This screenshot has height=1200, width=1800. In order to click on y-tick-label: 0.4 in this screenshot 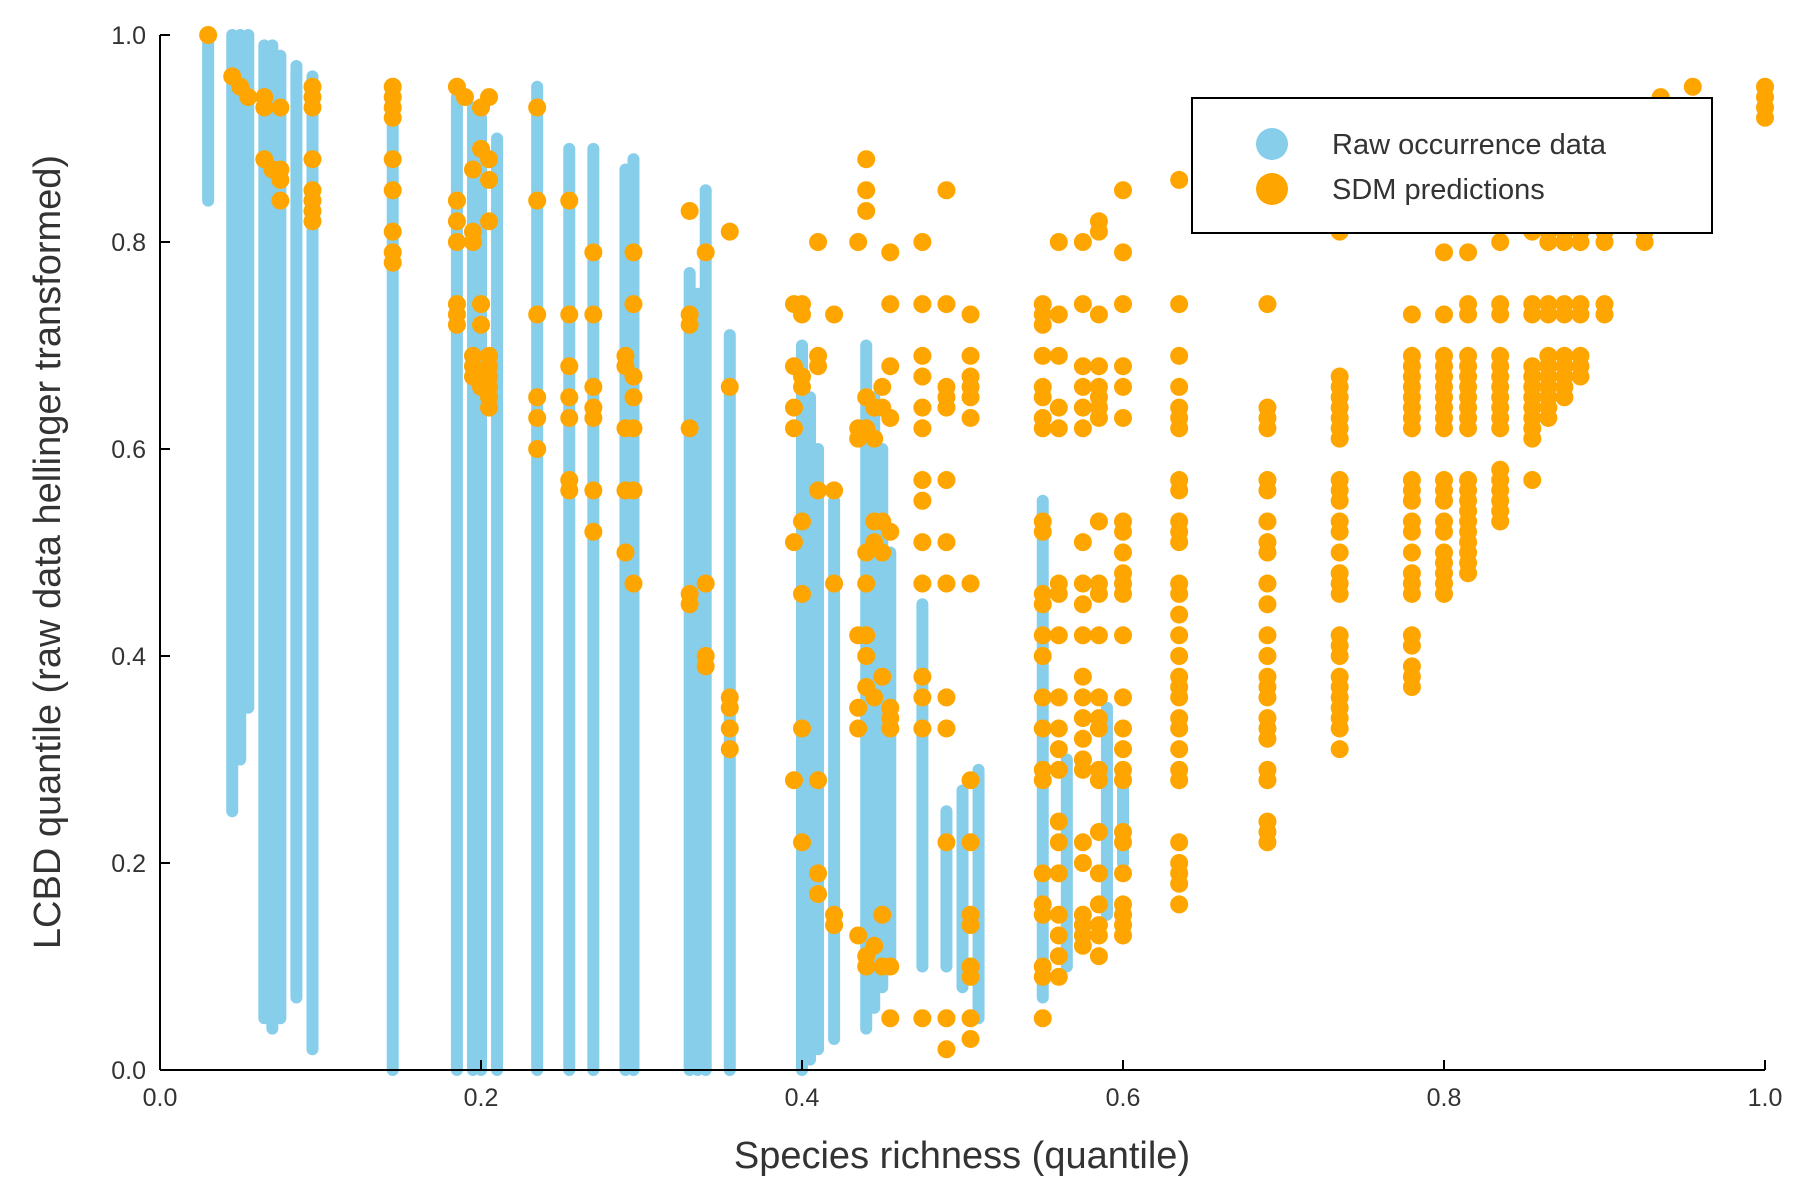, I will do `click(128, 657)`.